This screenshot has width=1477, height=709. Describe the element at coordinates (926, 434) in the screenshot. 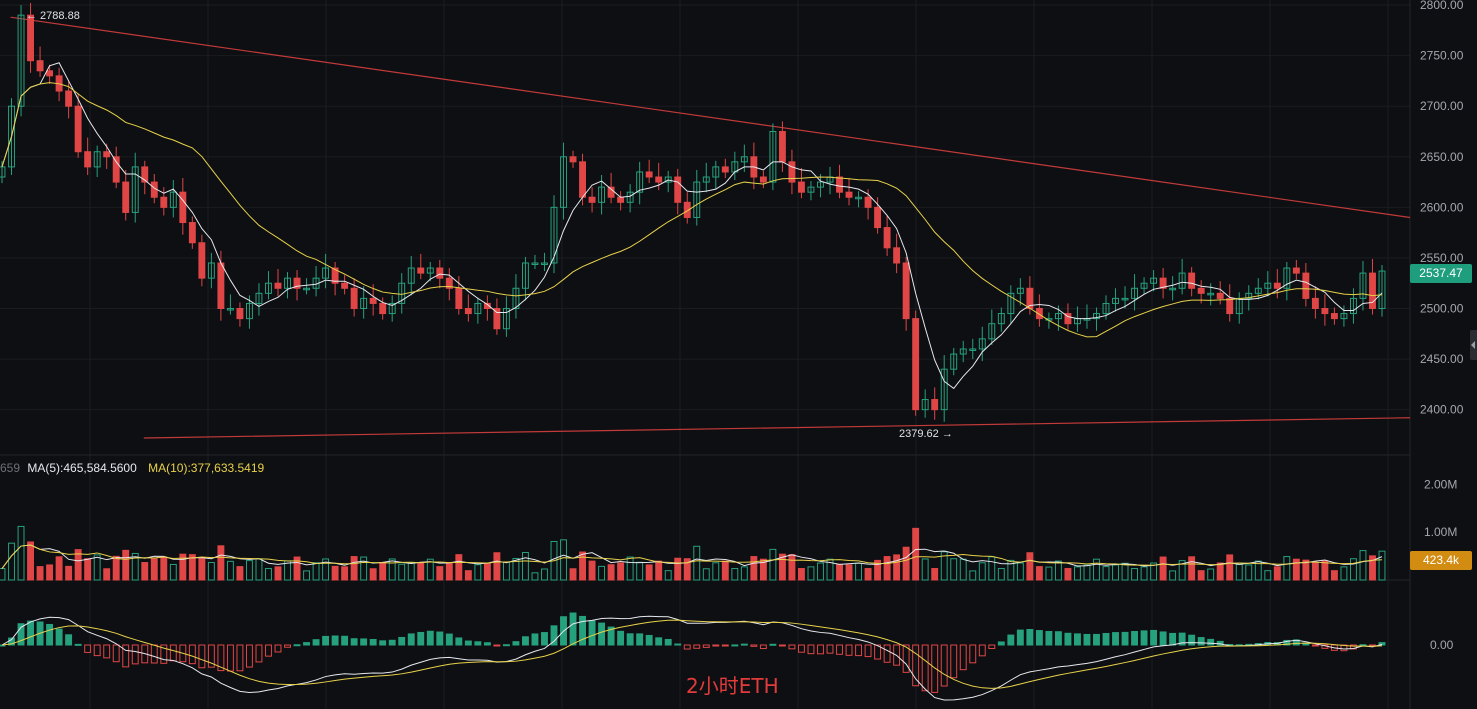

I see `low-price-marker: 2379.62 →` at that location.